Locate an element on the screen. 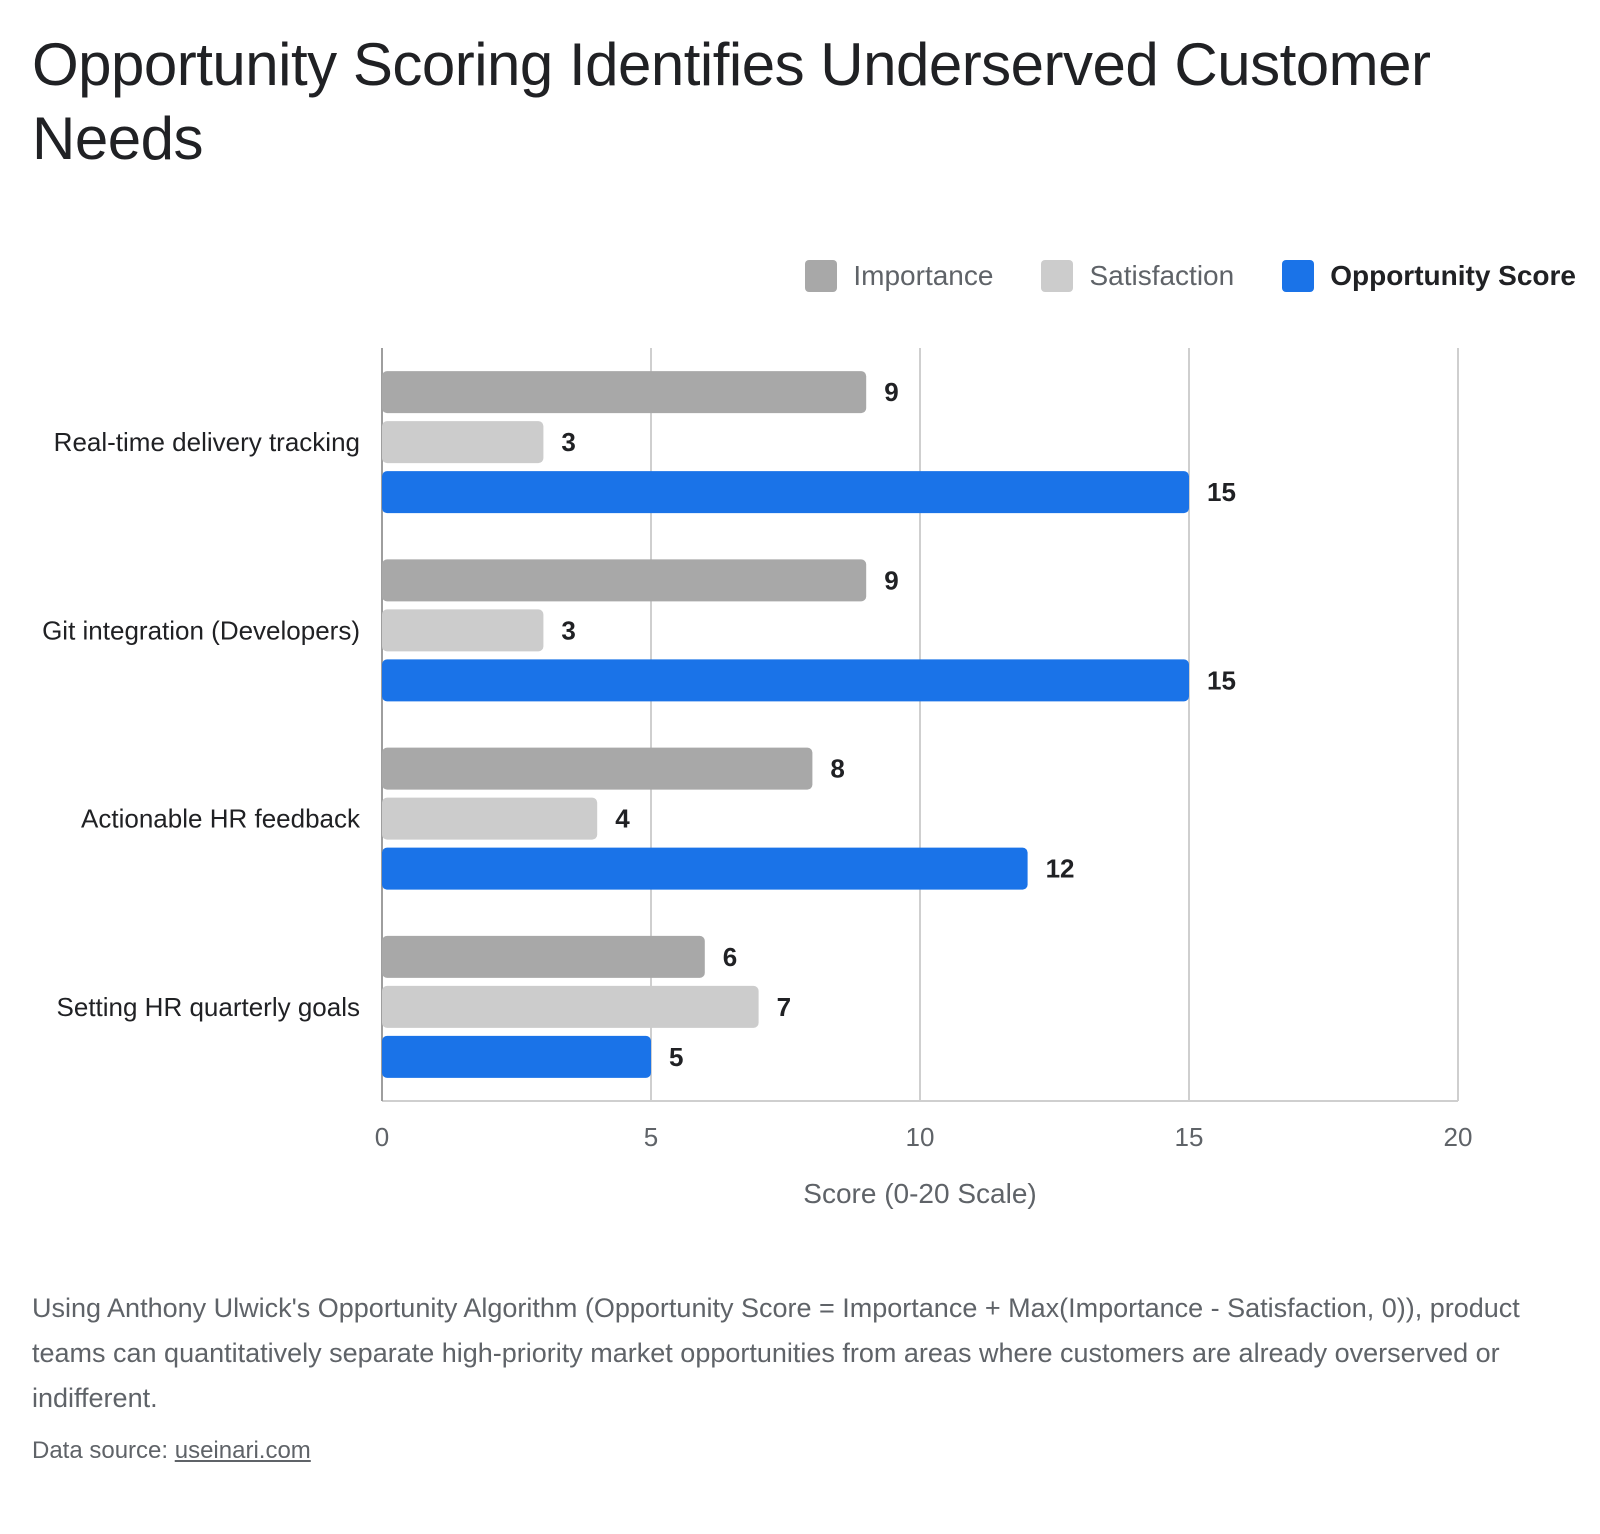  data-label-opportunity-score-setting-hr-quarterly-goals: 5 is located at coordinates (676, 1057).